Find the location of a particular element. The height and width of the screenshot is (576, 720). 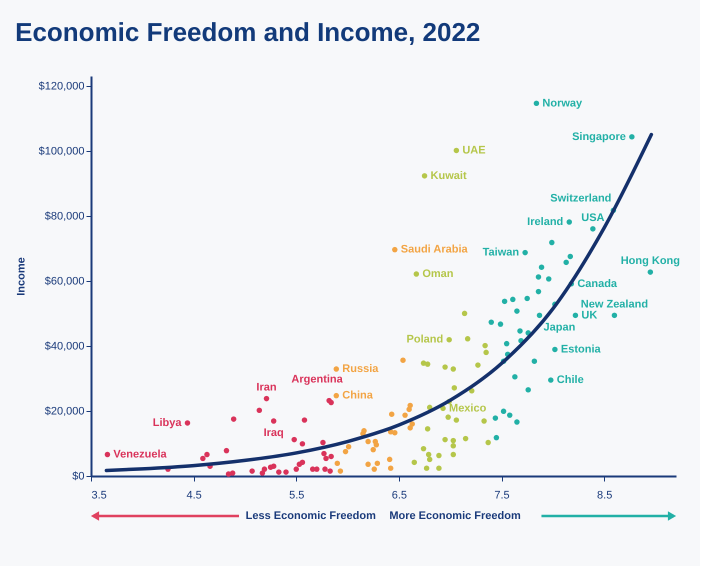

annotation: Kuwait is located at coordinates (448, 176).